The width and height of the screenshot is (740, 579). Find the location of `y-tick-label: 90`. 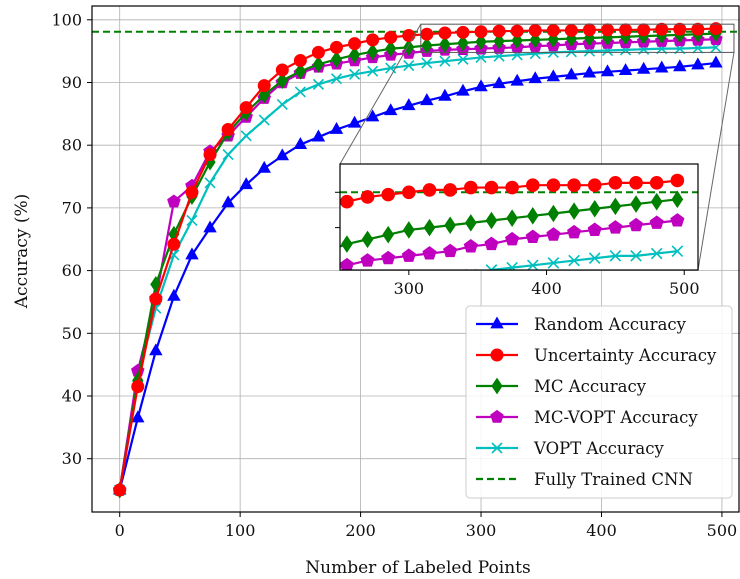

y-tick-label: 90 is located at coordinates (72, 82).